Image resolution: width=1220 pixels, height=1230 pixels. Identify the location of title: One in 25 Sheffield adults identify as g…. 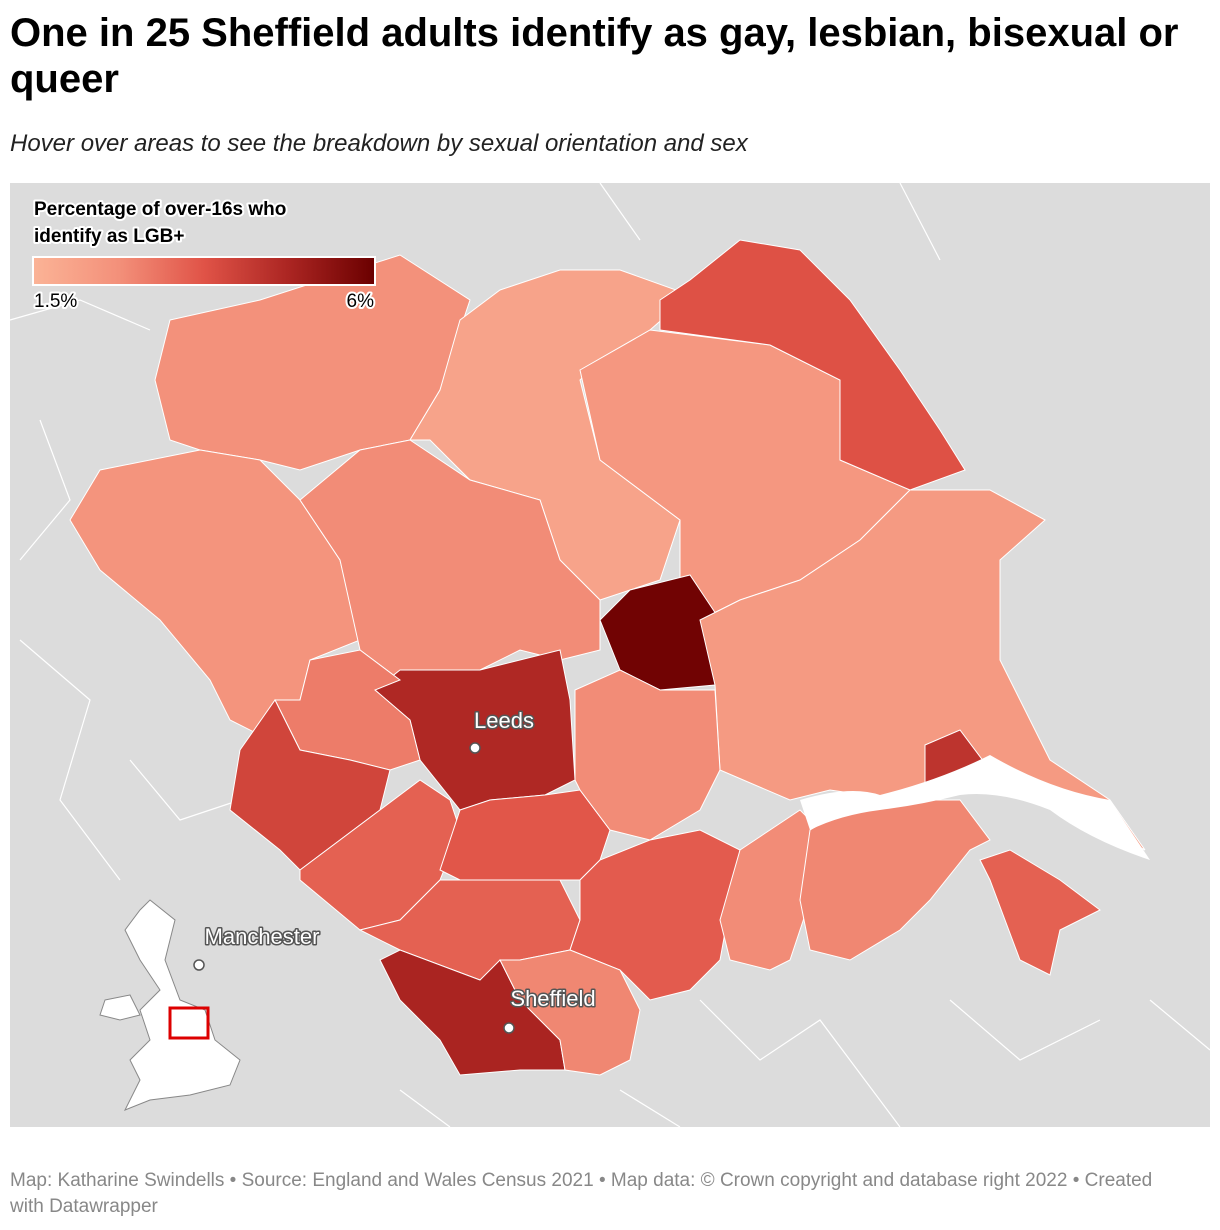
(594, 56).